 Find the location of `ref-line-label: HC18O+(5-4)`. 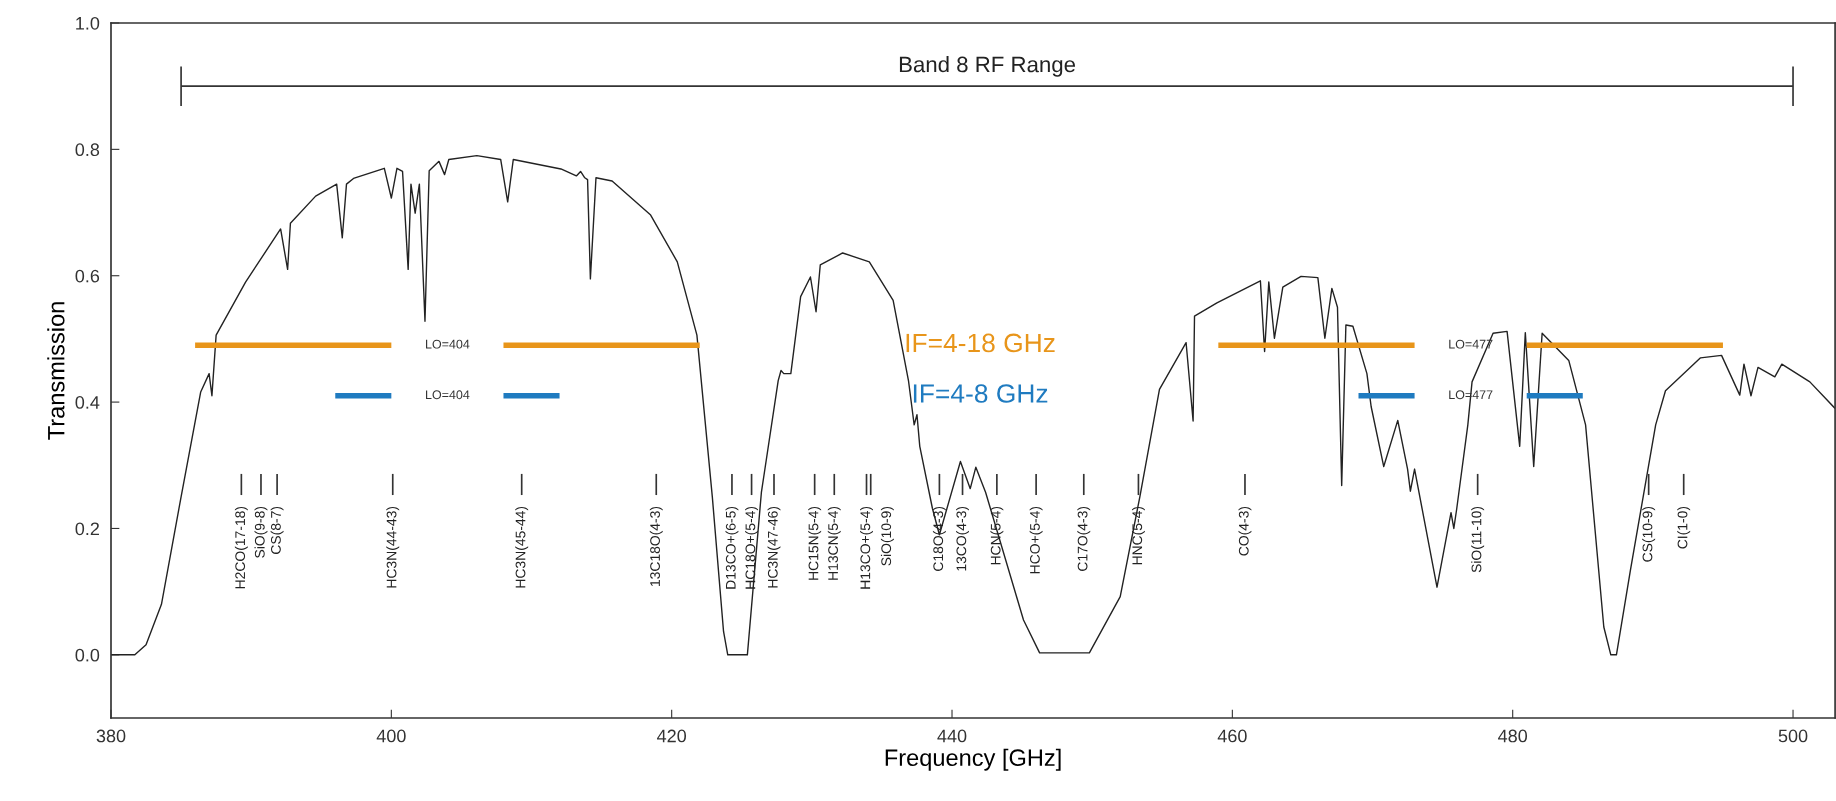

ref-line-label: HC18O+(5-4) is located at coordinates (752, 547).